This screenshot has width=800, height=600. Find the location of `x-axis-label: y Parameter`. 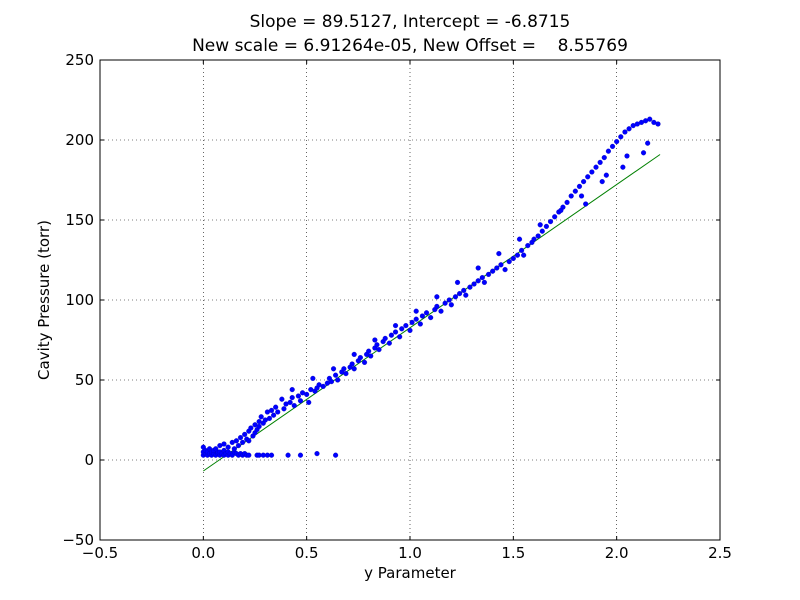

x-axis-label: y Parameter is located at coordinates (410, 573).